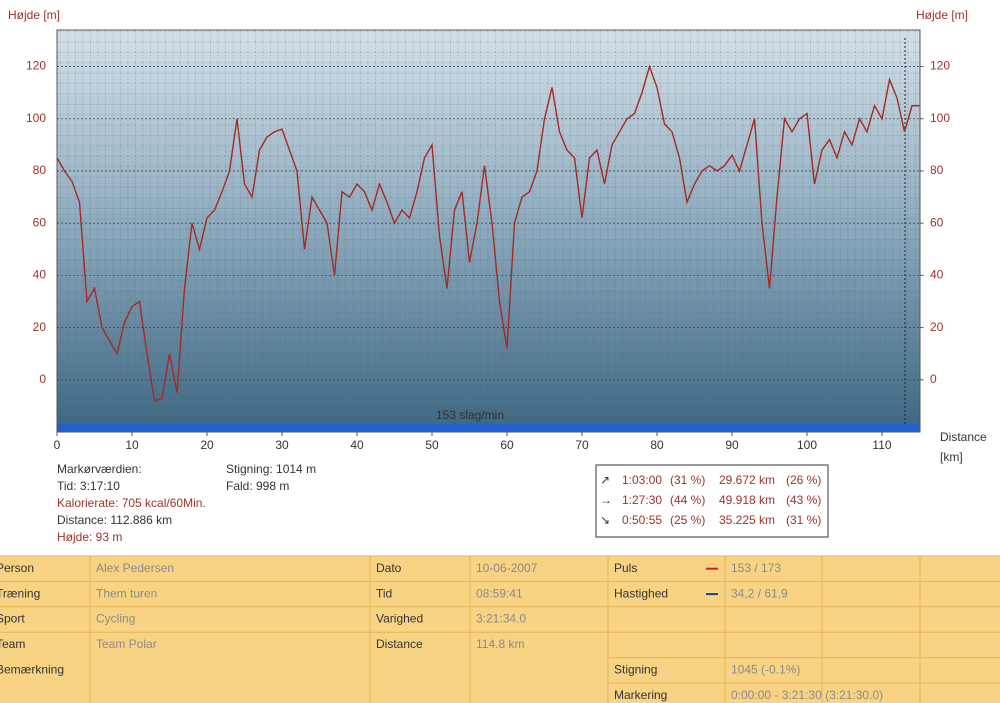  I want to click on zone-arrow: ↘, so click(605, 520).